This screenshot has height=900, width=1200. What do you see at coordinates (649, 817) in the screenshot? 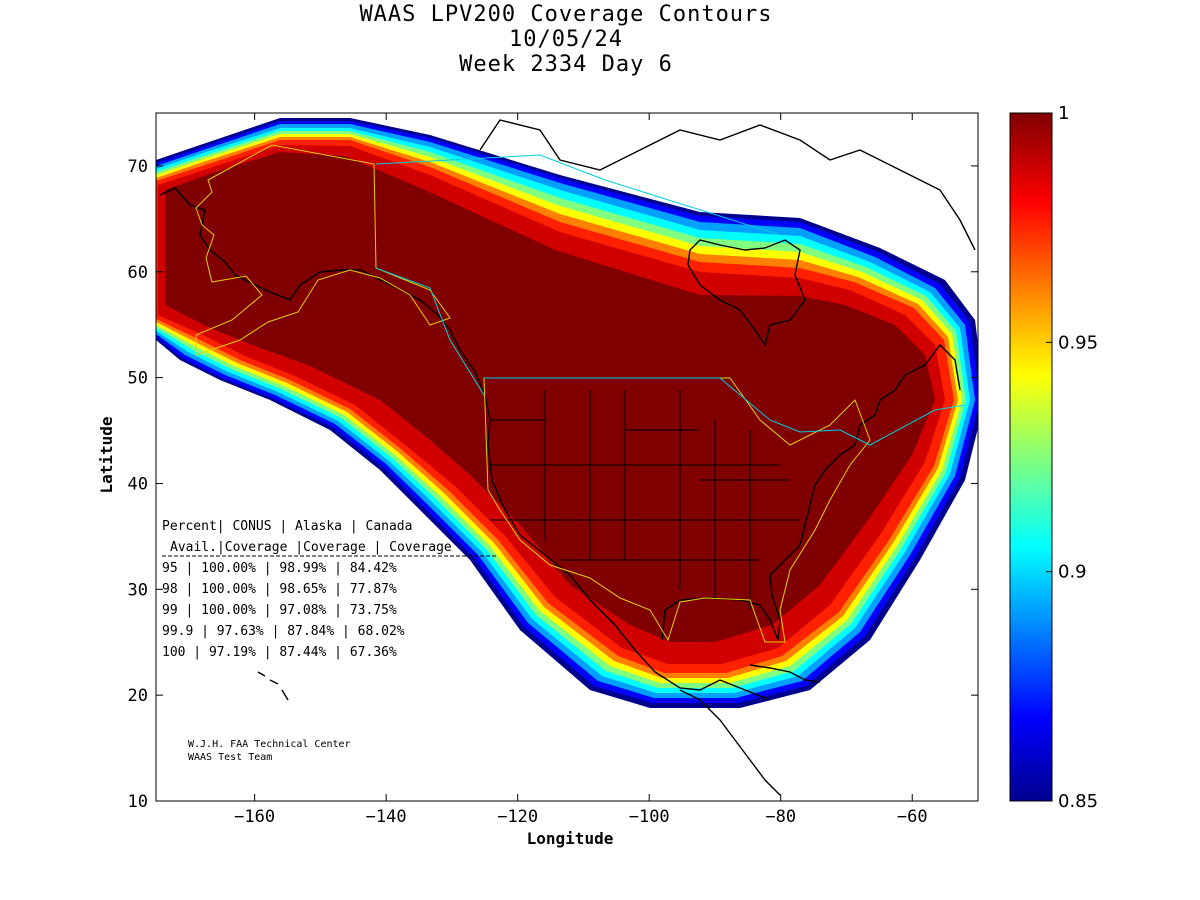
I see `x-tick-label: −100` at bounding box center [649, 817].